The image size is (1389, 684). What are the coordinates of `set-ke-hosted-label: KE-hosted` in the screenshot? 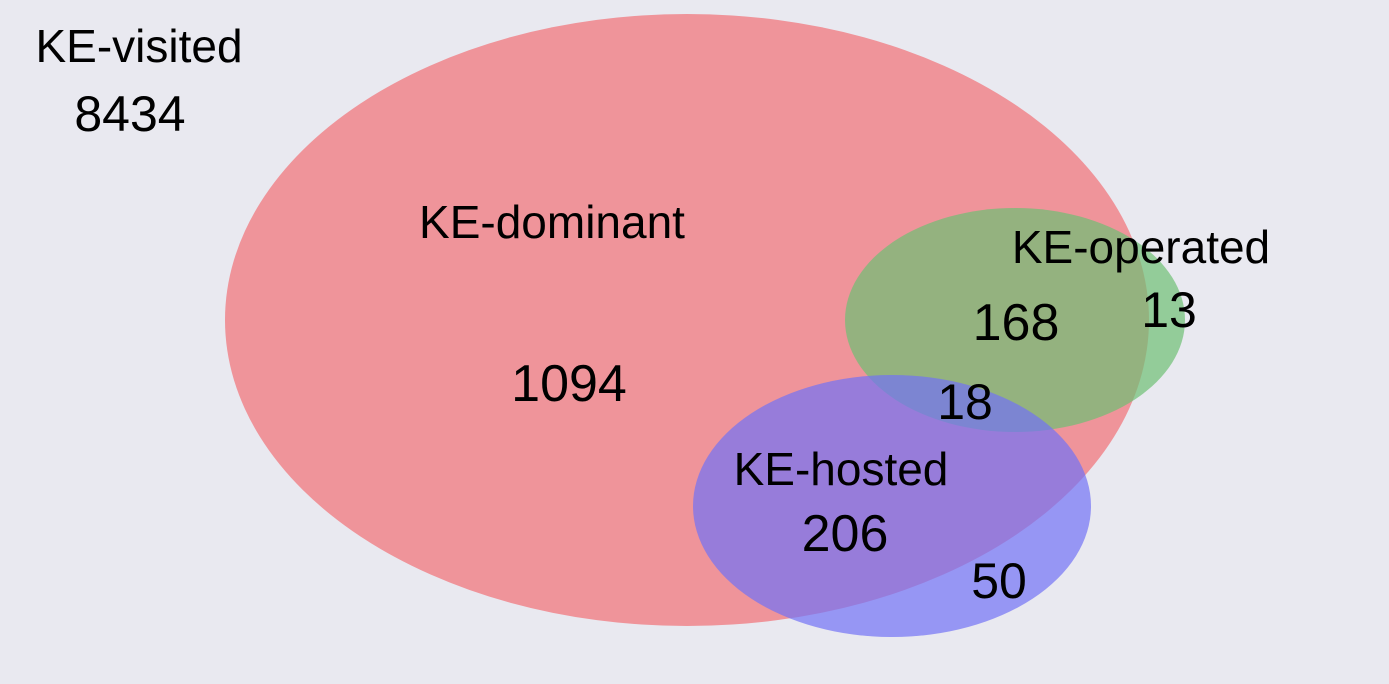 It's located at (841, 469).